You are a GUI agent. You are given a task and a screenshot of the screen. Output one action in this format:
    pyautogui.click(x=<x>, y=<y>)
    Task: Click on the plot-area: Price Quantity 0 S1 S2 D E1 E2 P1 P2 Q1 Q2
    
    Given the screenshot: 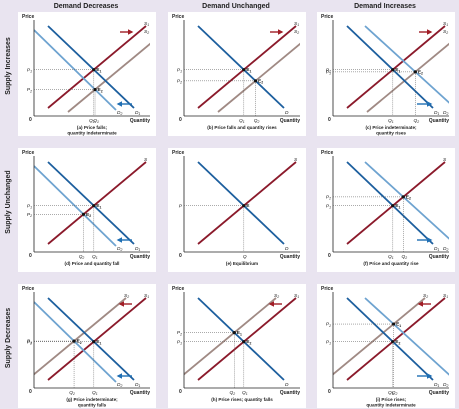 What is the action you would take?
    pyautogui.click(x=236, y=69)
    